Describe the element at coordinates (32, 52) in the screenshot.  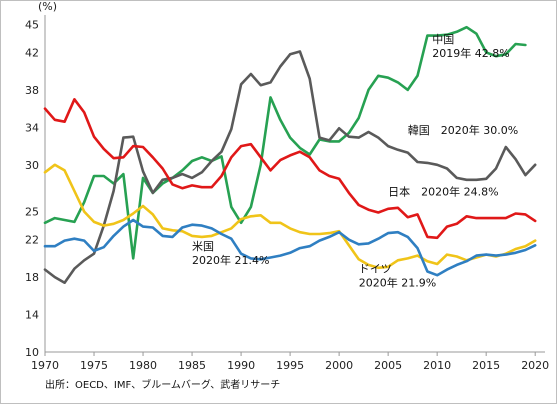
I see `y-tick-label: 42` at that location.